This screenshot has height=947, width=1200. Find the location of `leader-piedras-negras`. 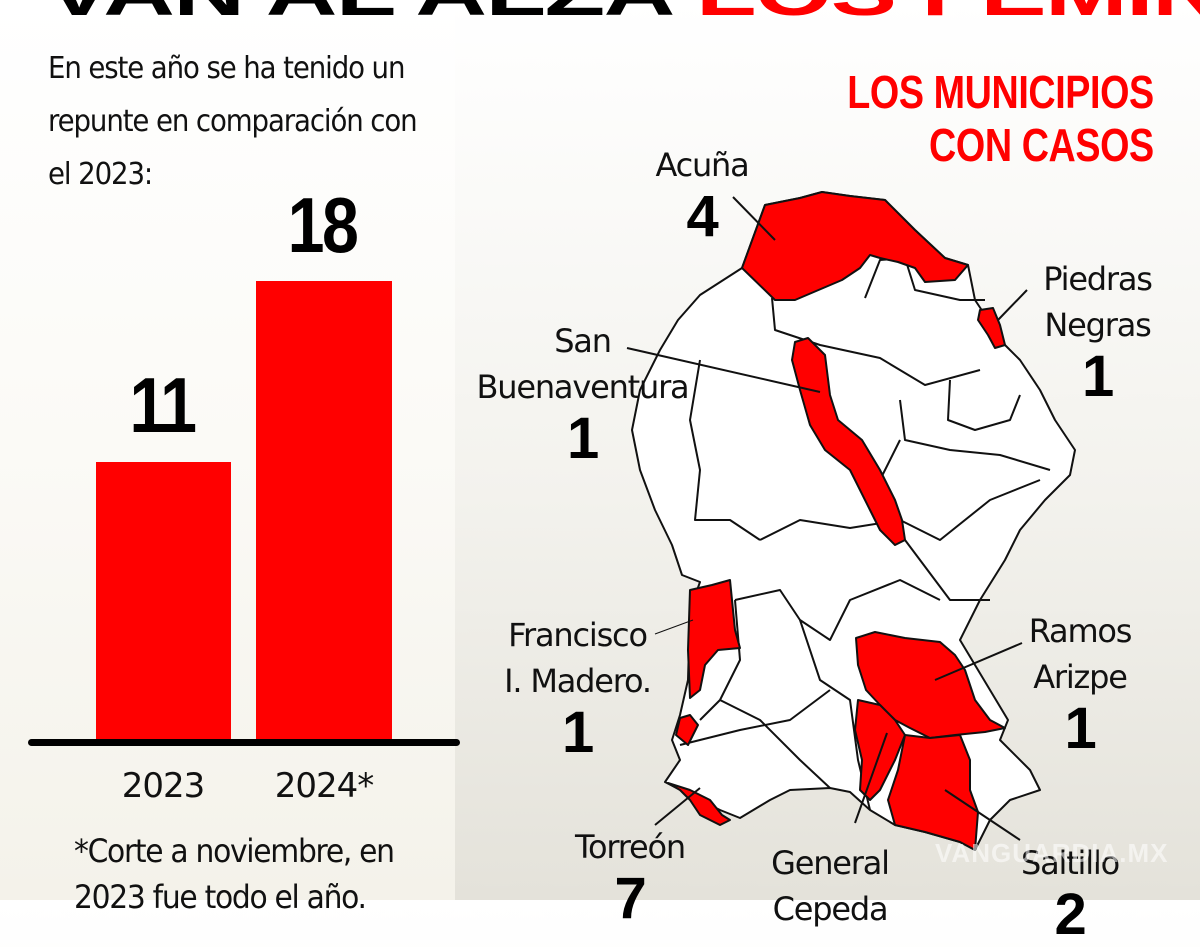

leader-piedras-negras is located at coordinates (1012, 305).